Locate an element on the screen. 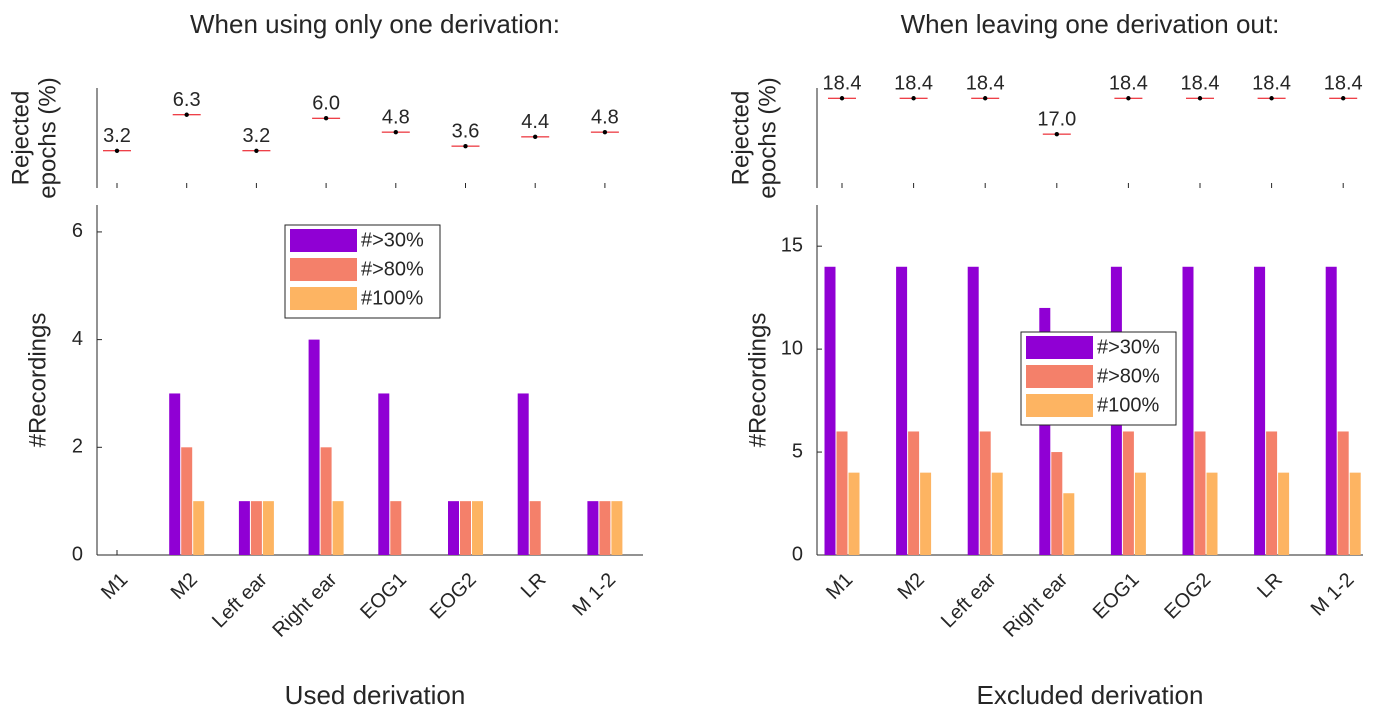 This screenshot has width=1385, height=713. y-tick-label: 15 is located at coordinates (792, 245).